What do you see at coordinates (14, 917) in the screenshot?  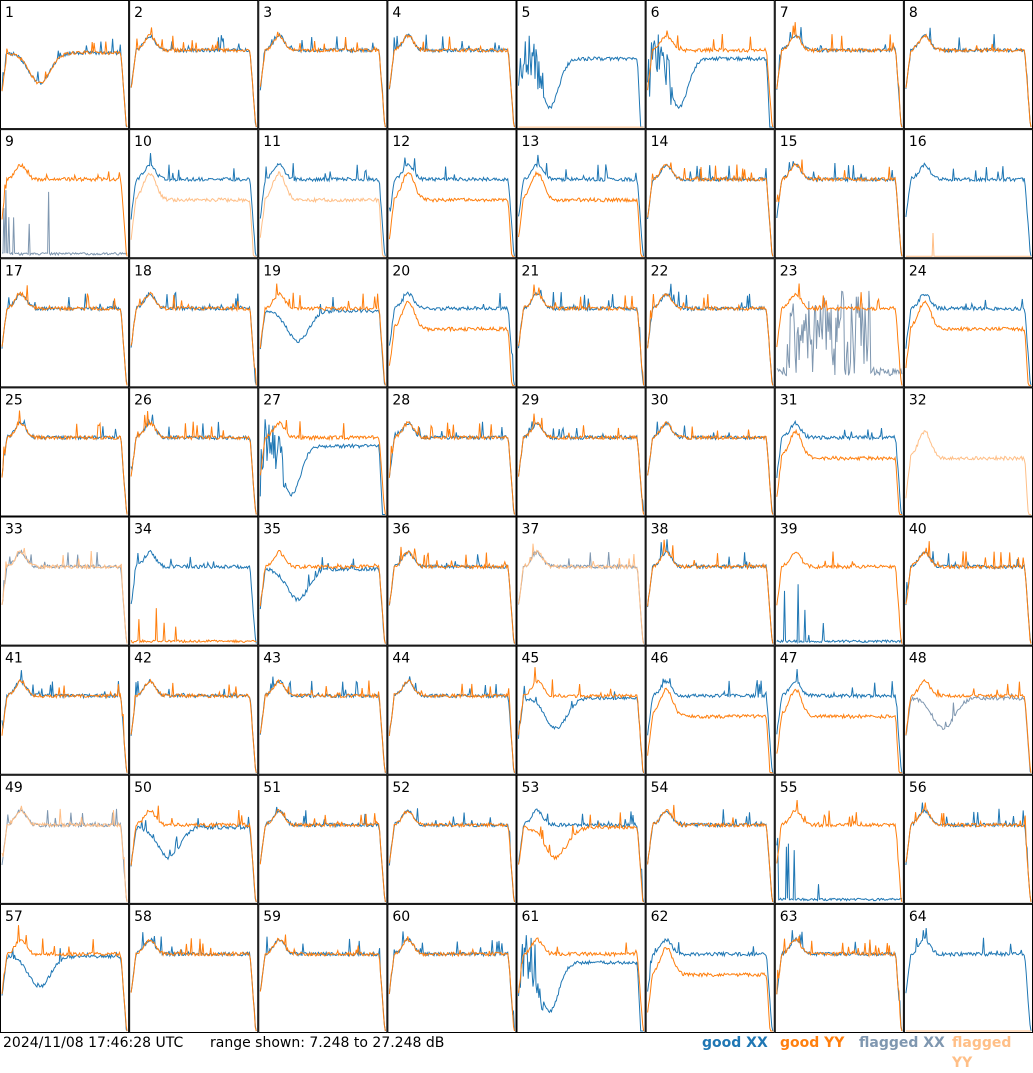 I see `panel-label: 57` at bounding box center [14, 917].